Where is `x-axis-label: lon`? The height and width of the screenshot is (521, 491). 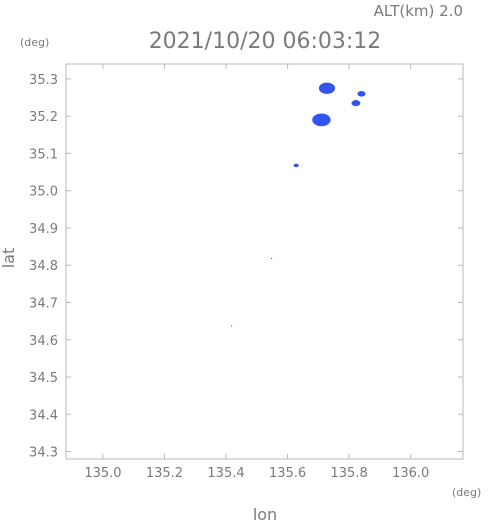
x-axis-label: lon is located at coordinates (265, 513).